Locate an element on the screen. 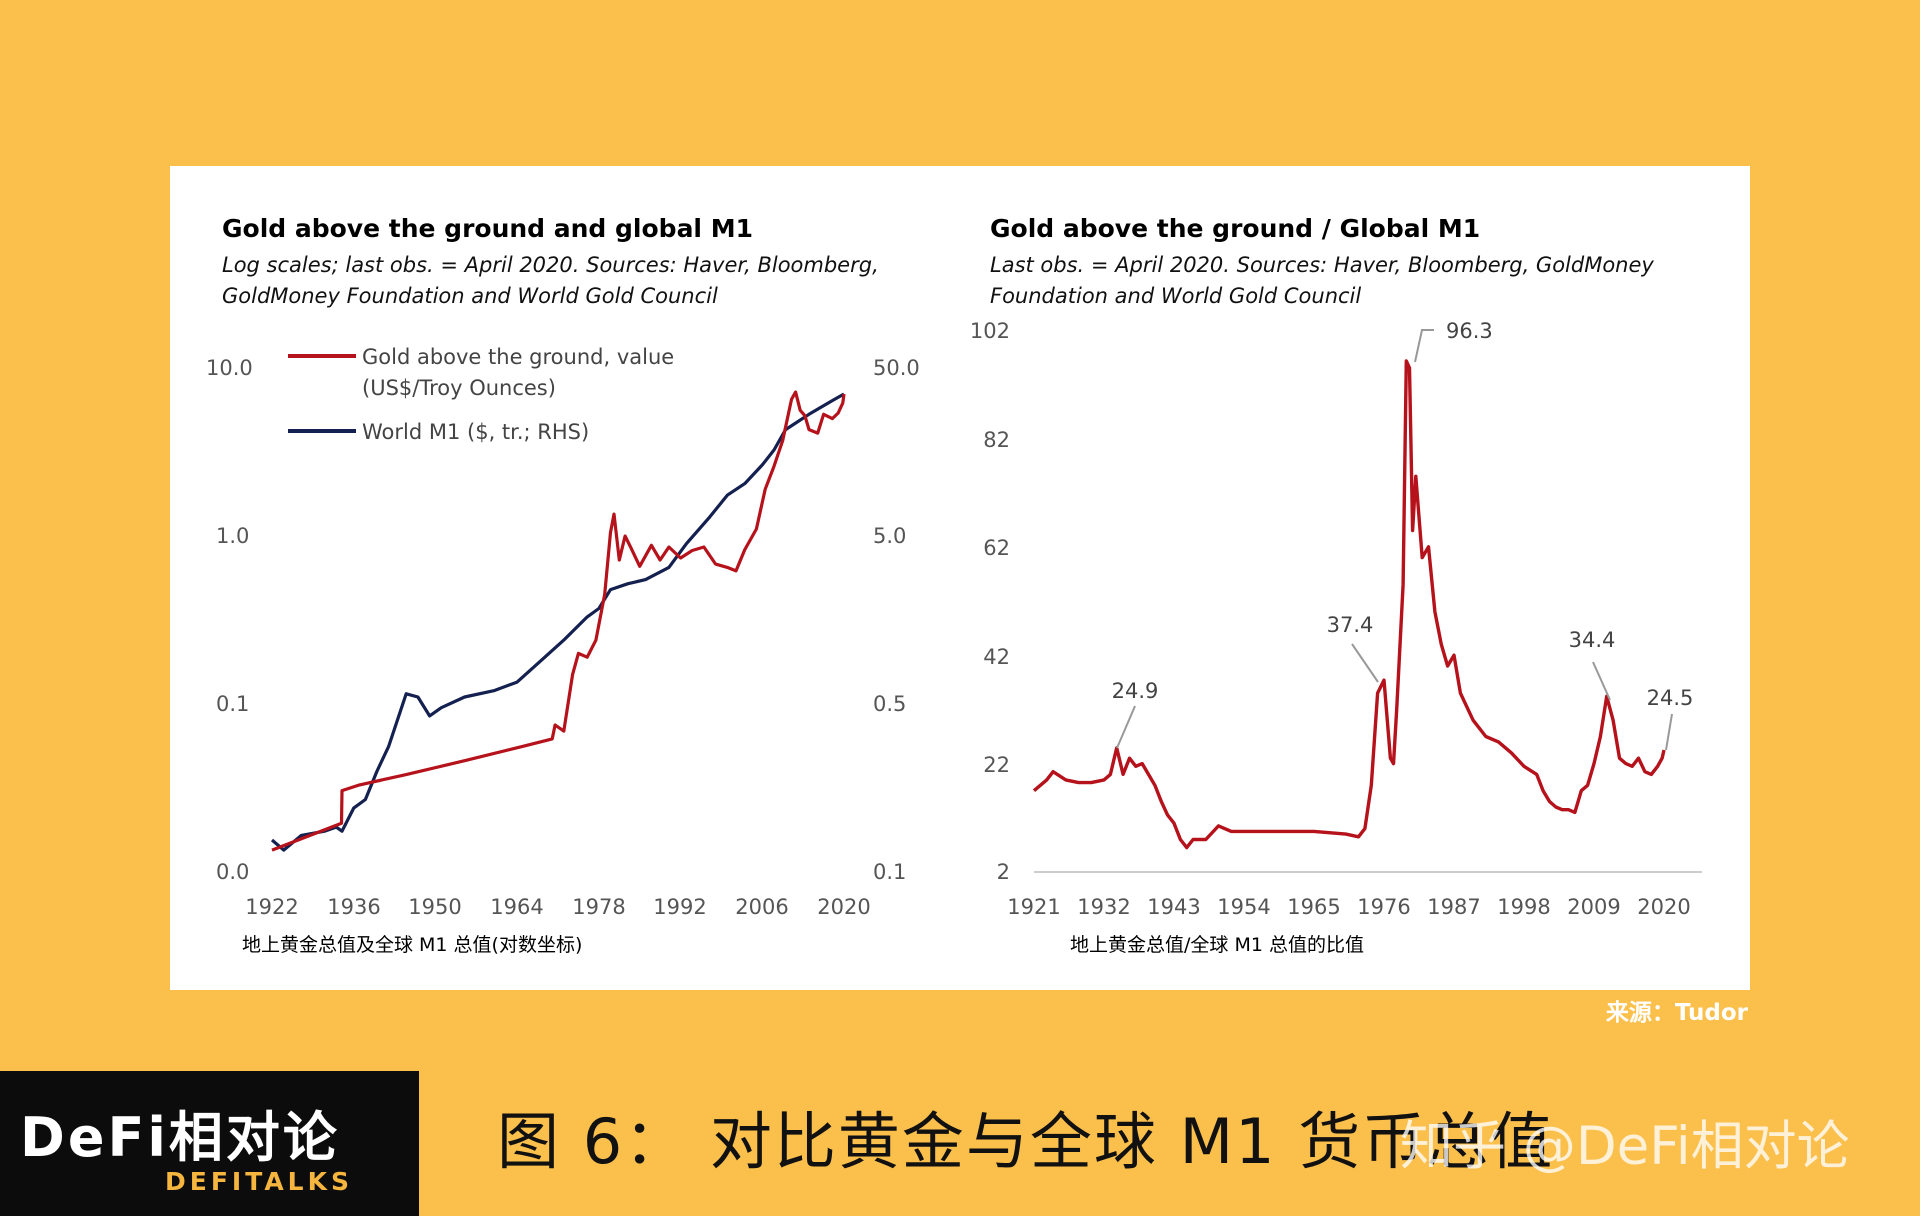 The height and width of the screenshot is (1216, 1920). x-tick: 1922 is located at coordinates (271, 907).